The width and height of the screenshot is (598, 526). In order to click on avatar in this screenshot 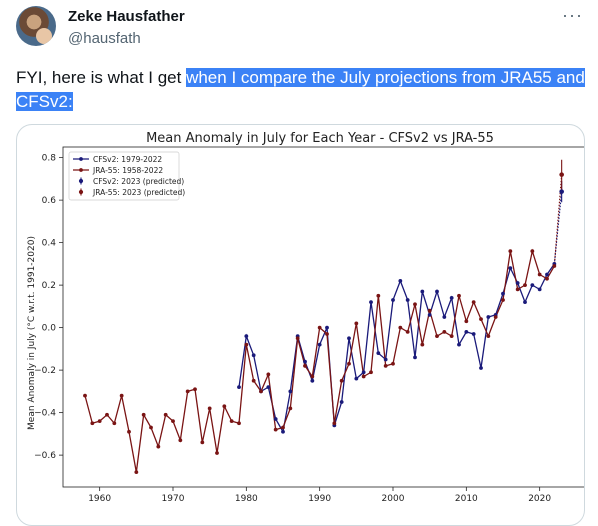, I will do `click(36, 26)`.